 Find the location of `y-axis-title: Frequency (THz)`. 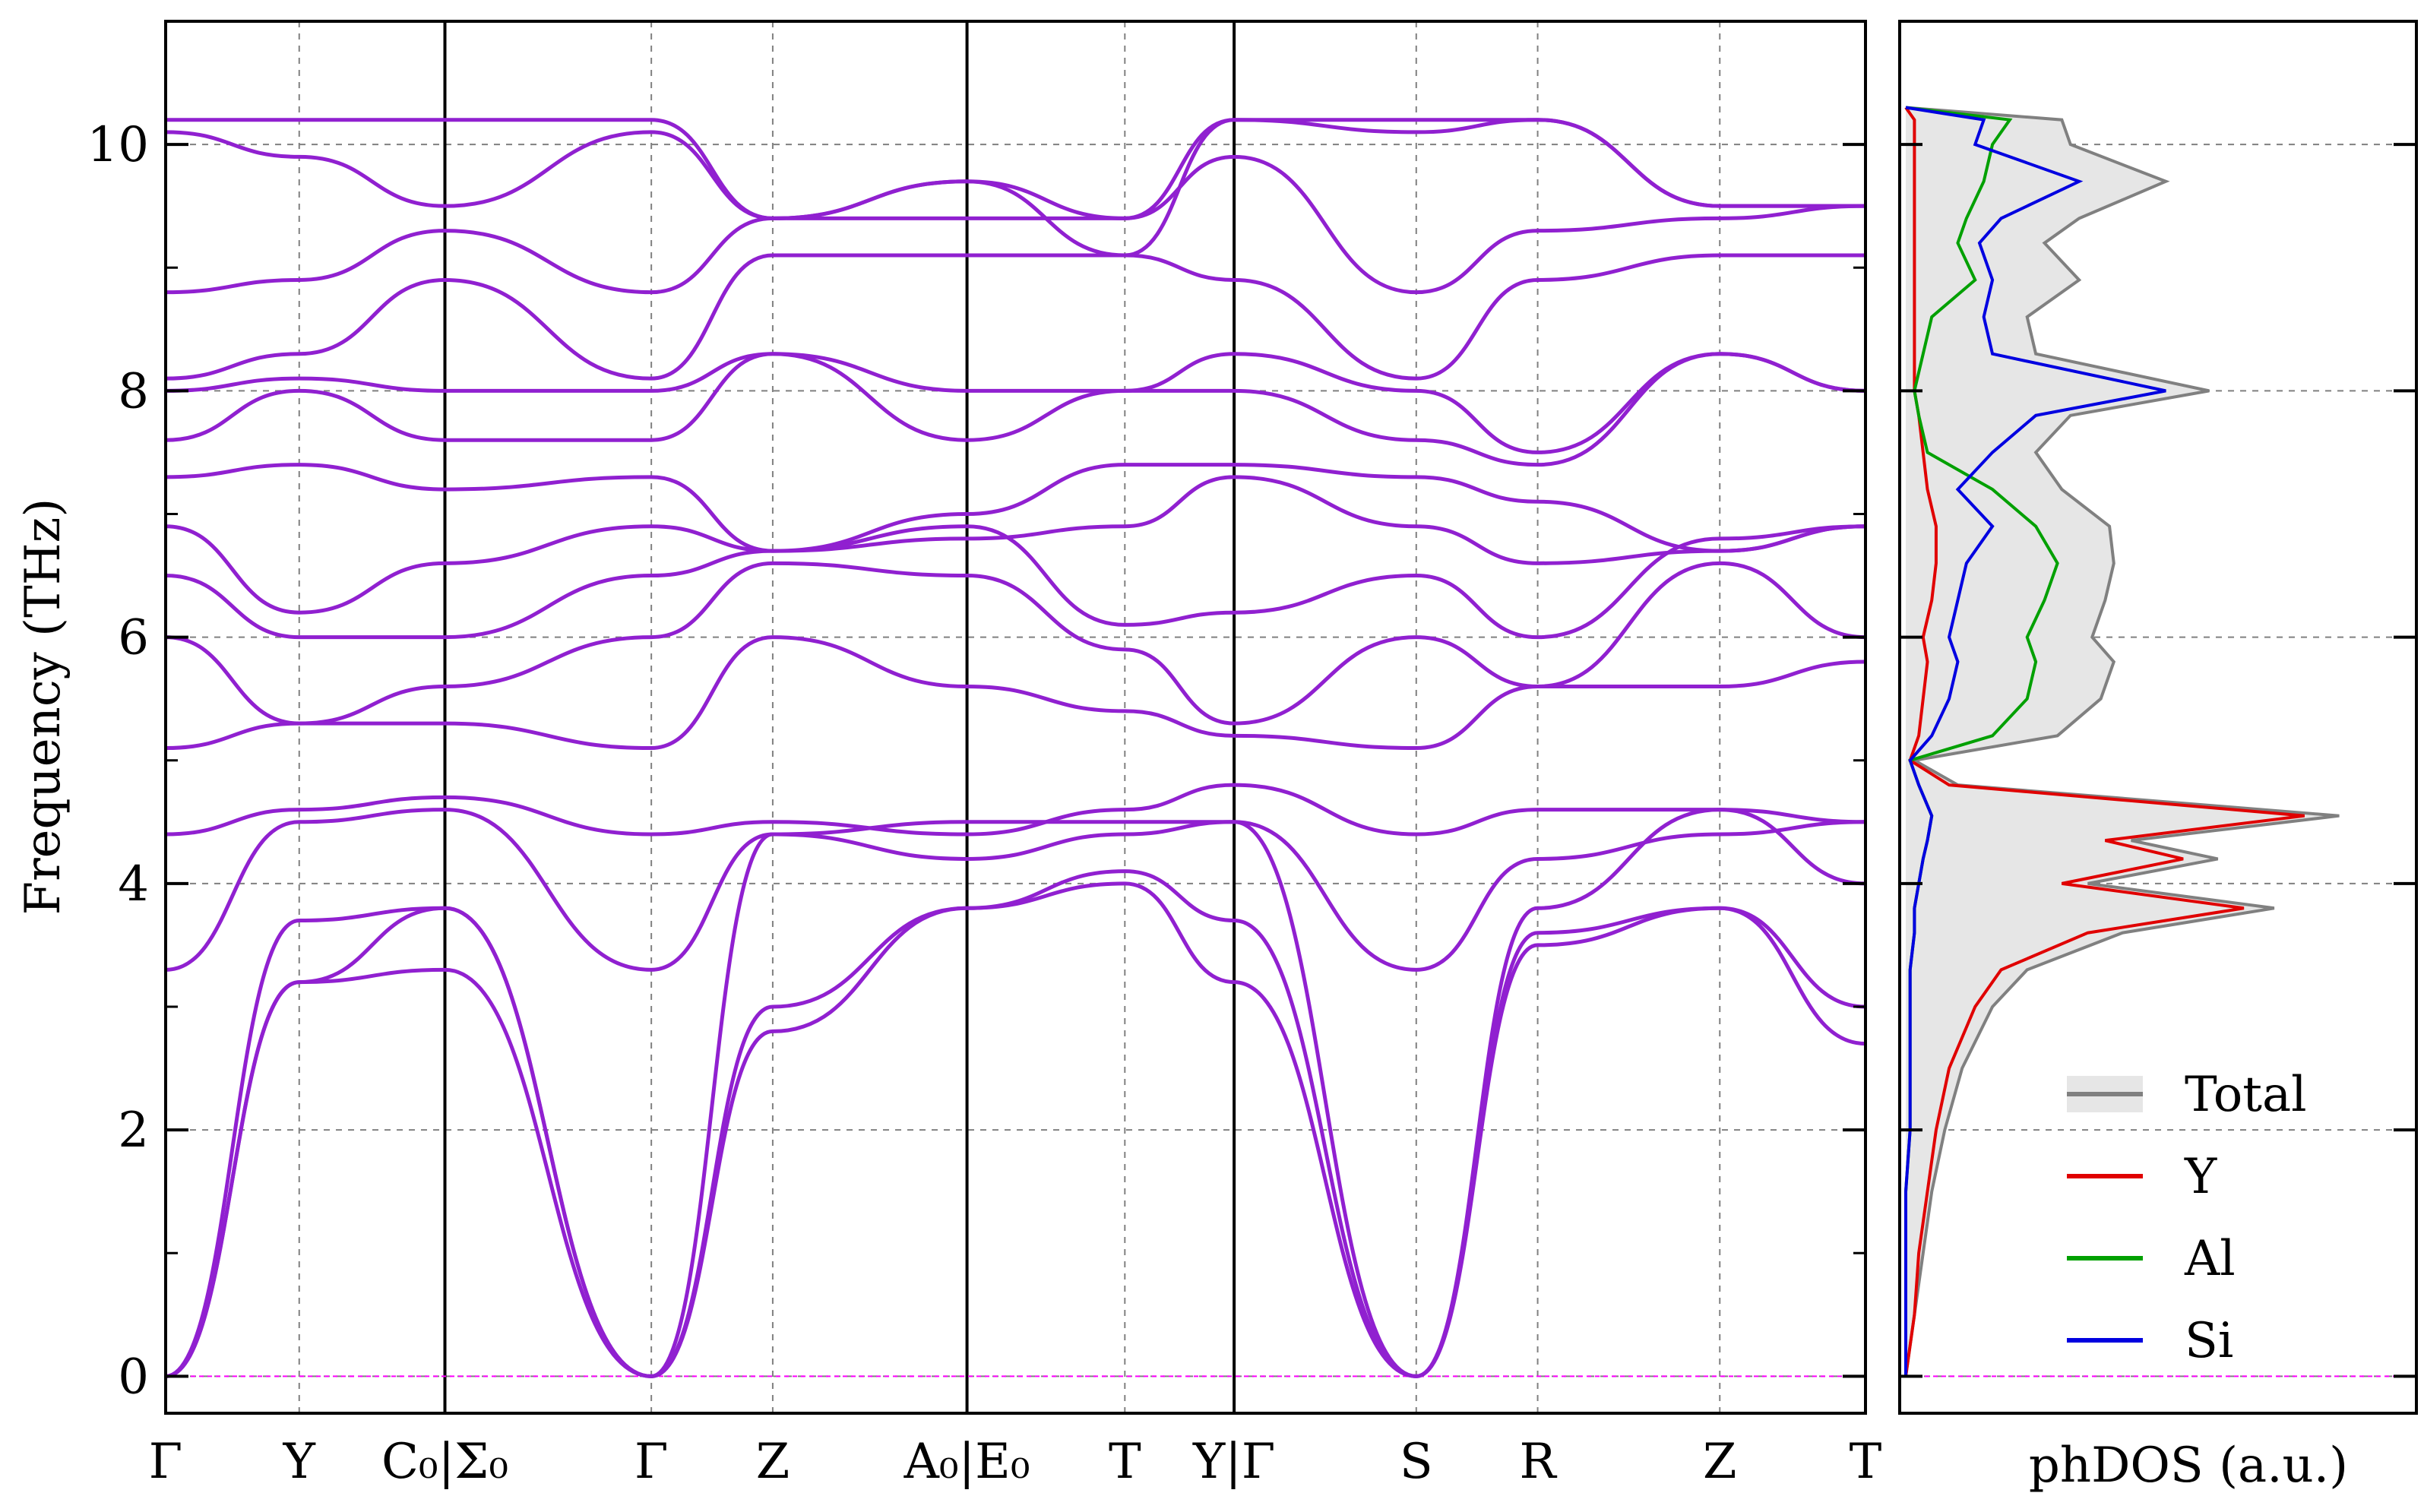

y-axis-title: Frequency (THz) is located at coordinates (43, 707).